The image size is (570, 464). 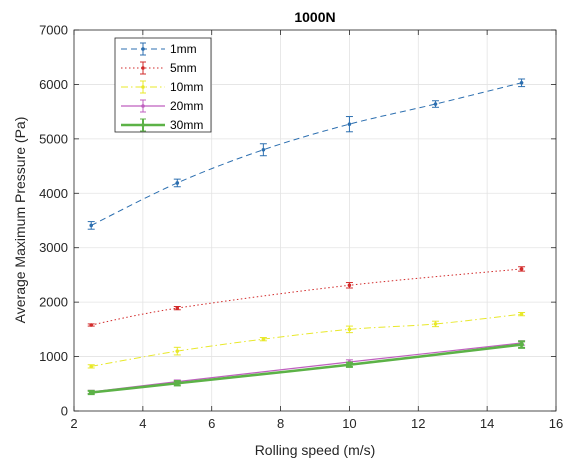 What do you see at coordinates (162, 125) in the screenshot?
I see `legend-entry-30mm: 30mm` at bounding box center [162, 125].